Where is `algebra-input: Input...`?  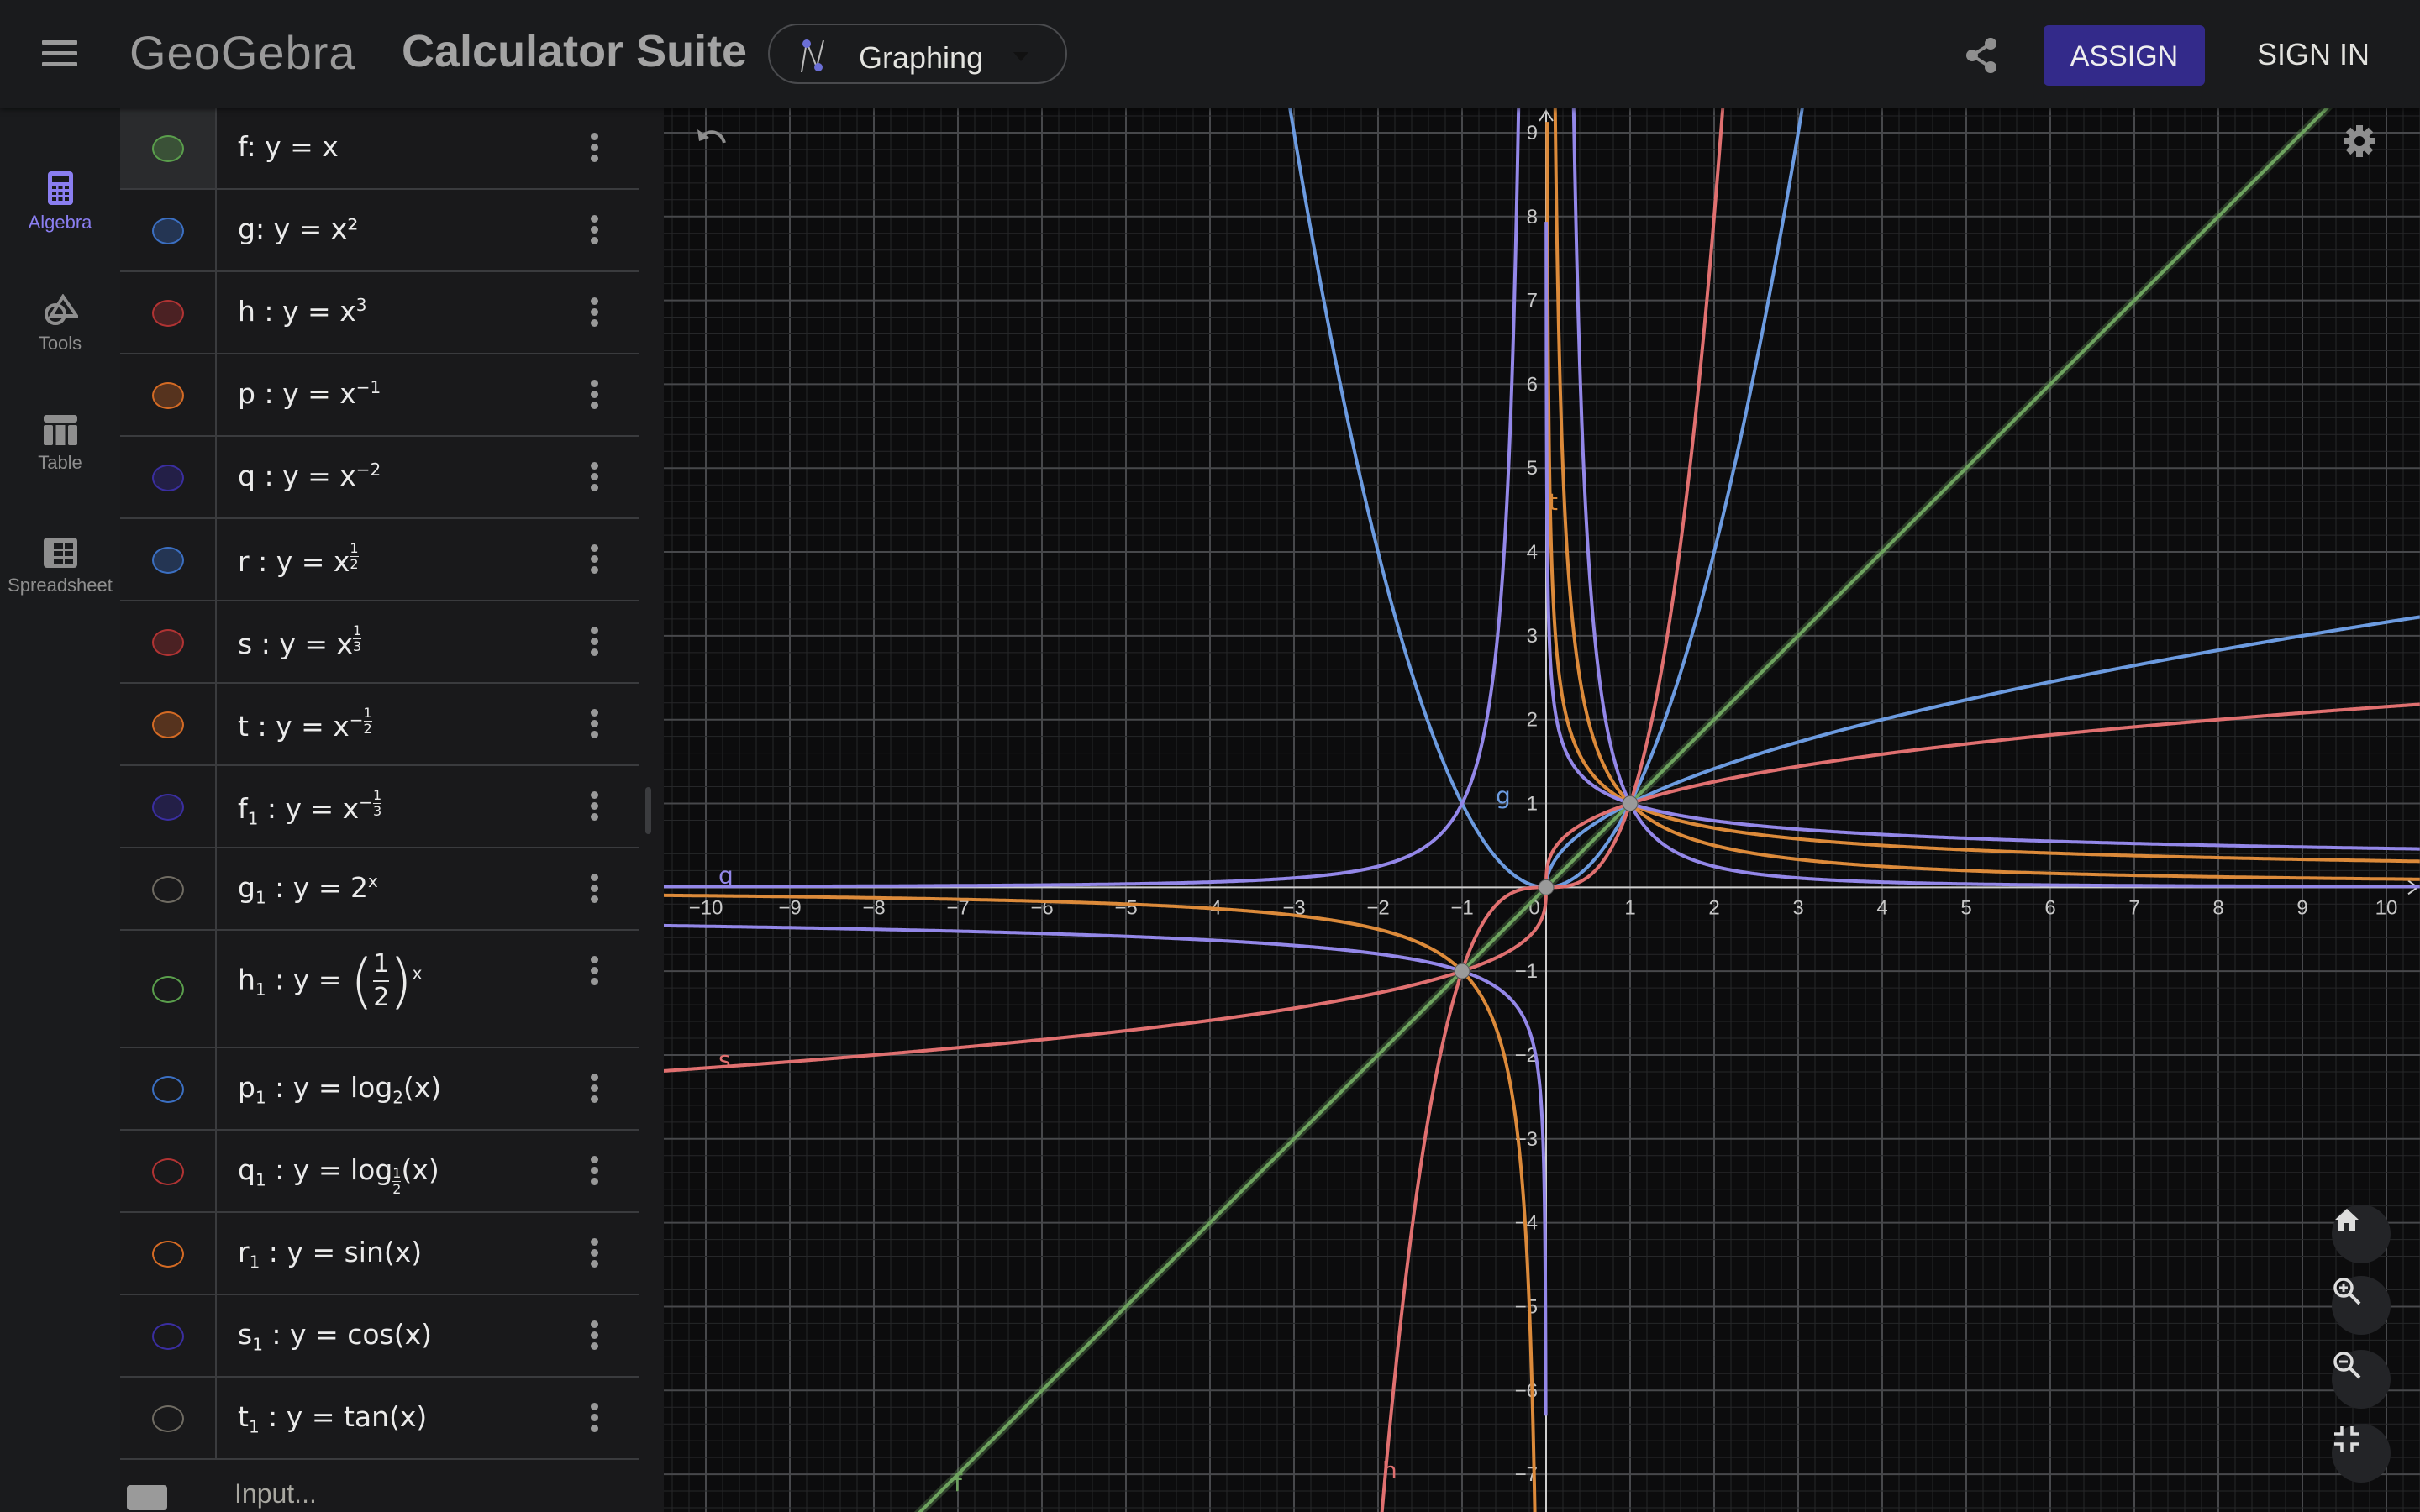 algebra-input: Input... is located at coordinates (276, 1493).